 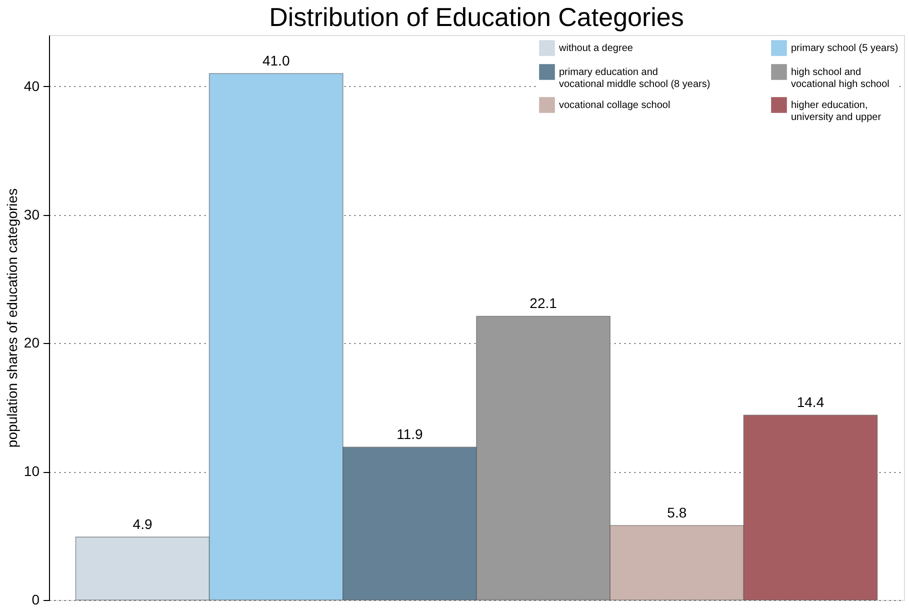 I want to click on chart-title: Distribution of Education Categories, so click(x=476, y=17).